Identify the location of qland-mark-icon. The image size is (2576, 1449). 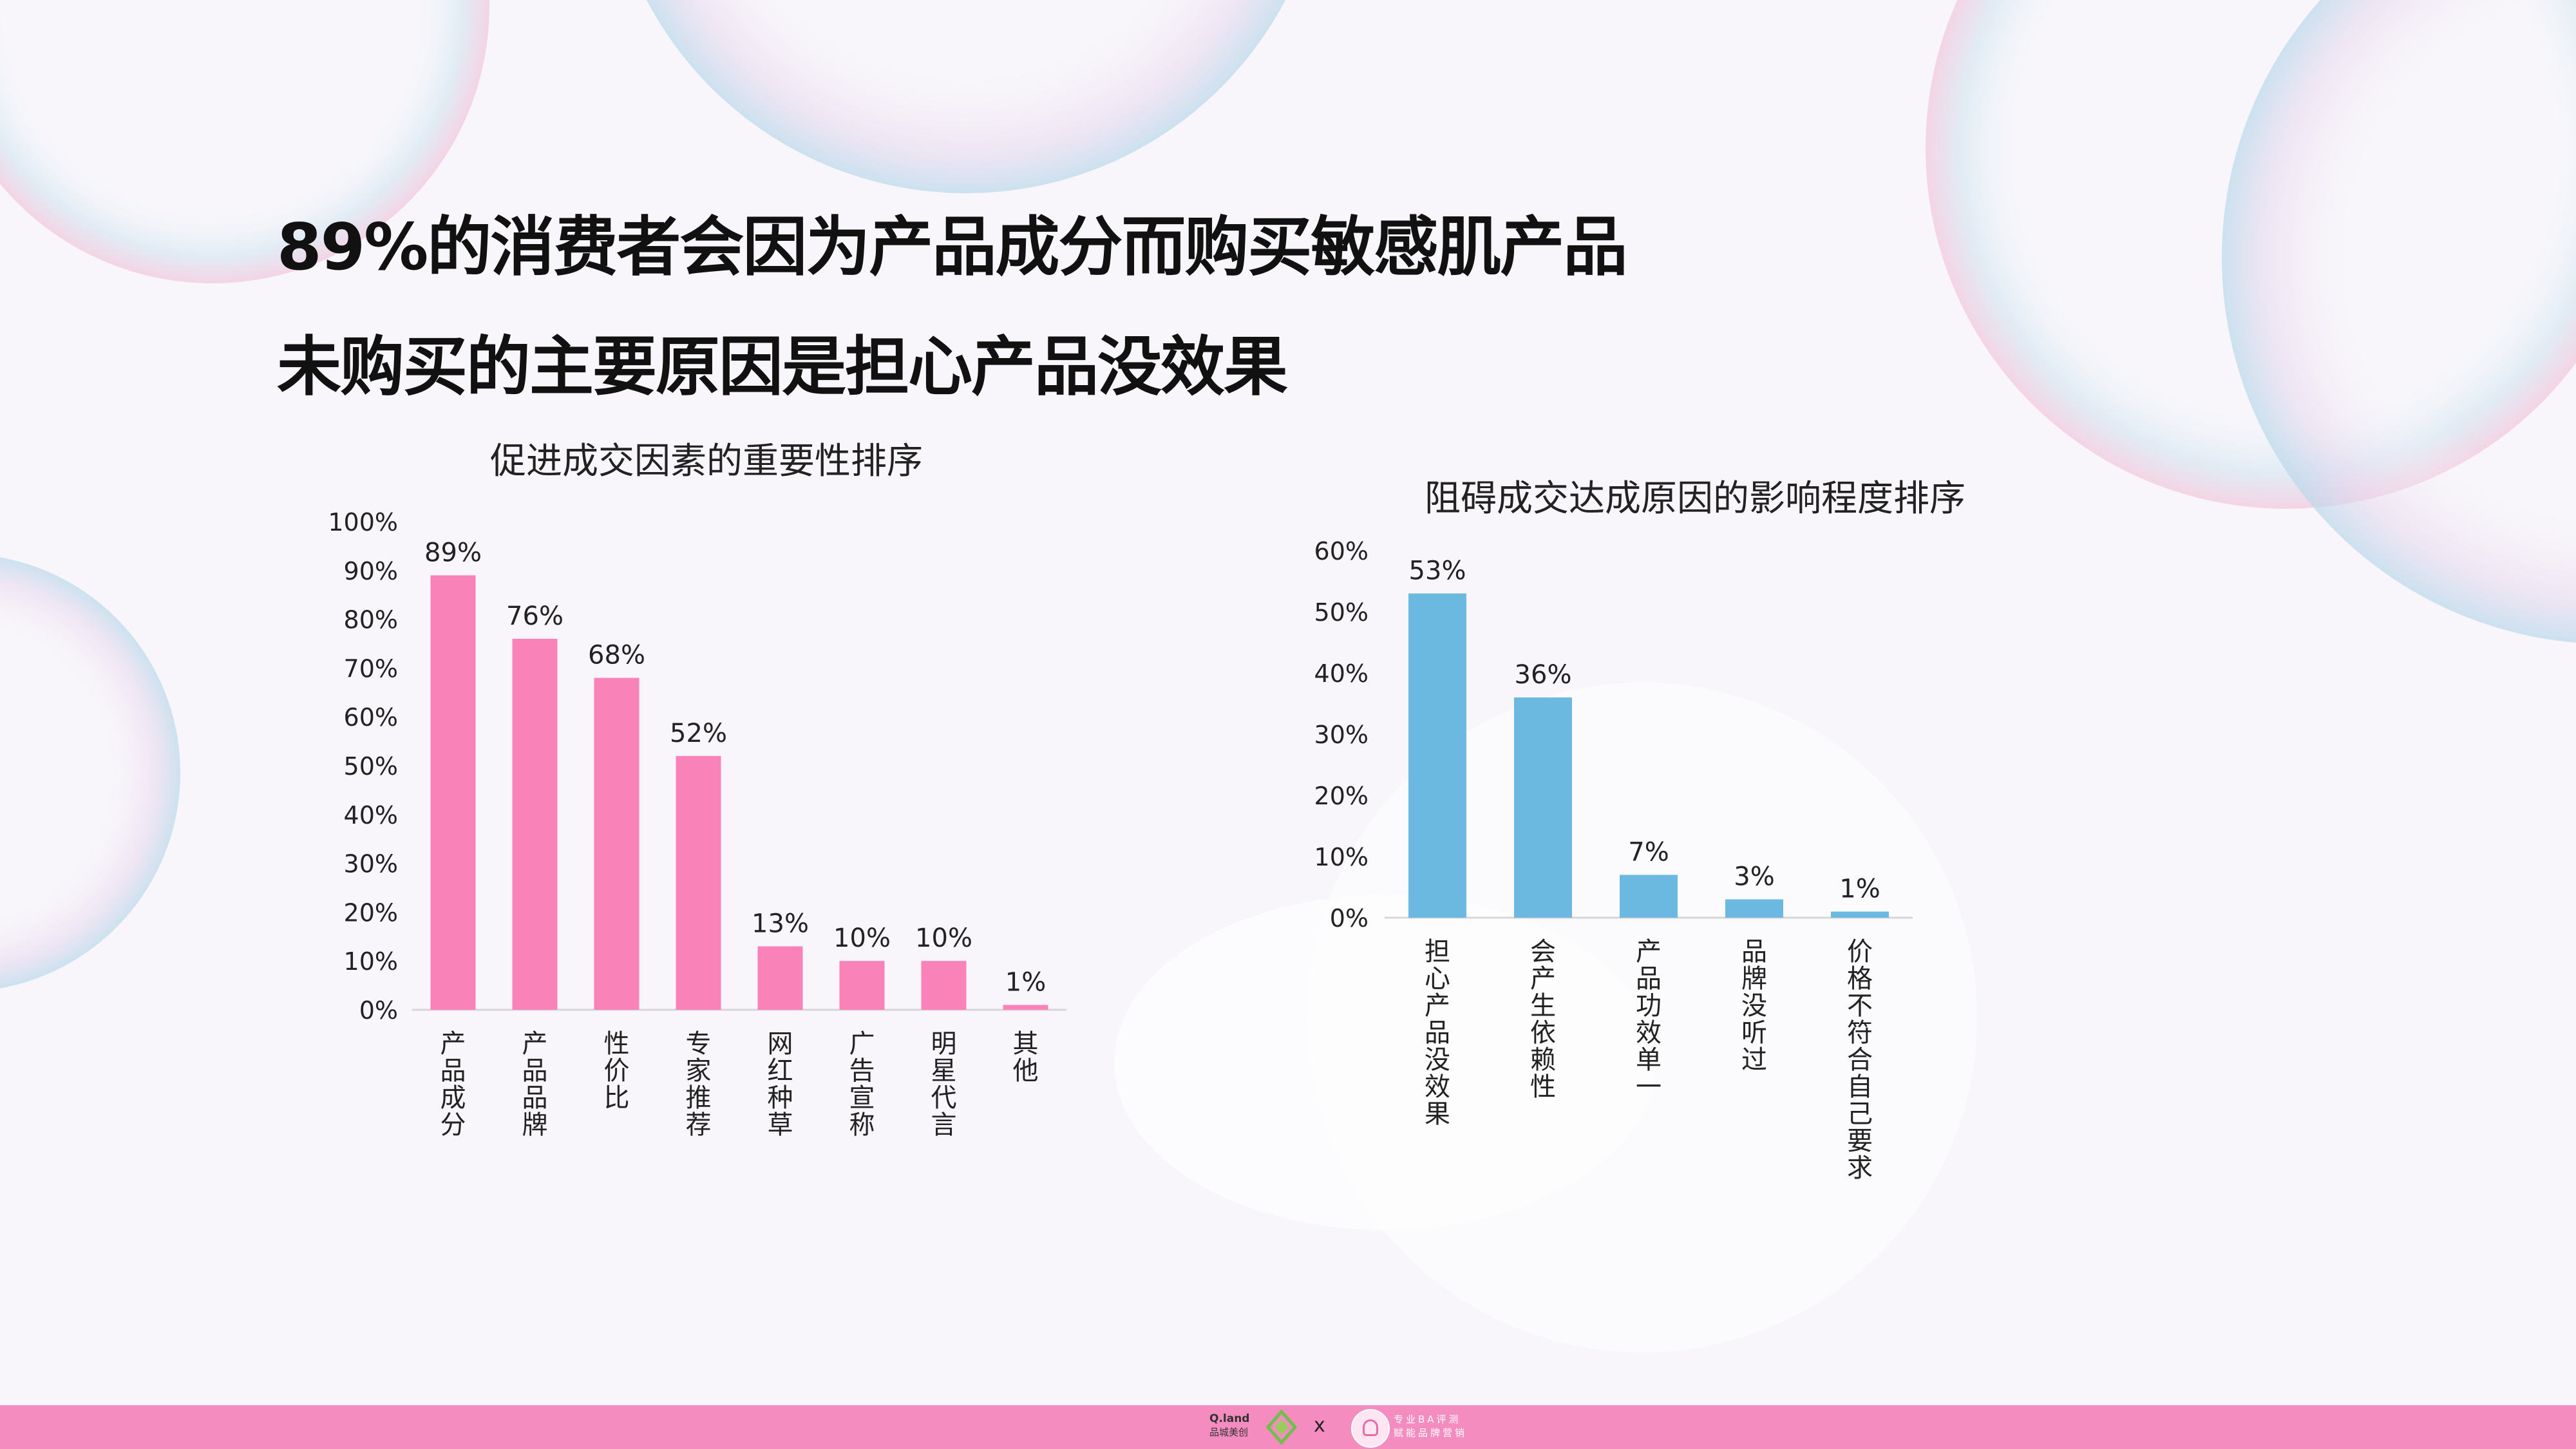
(1282, 1427).